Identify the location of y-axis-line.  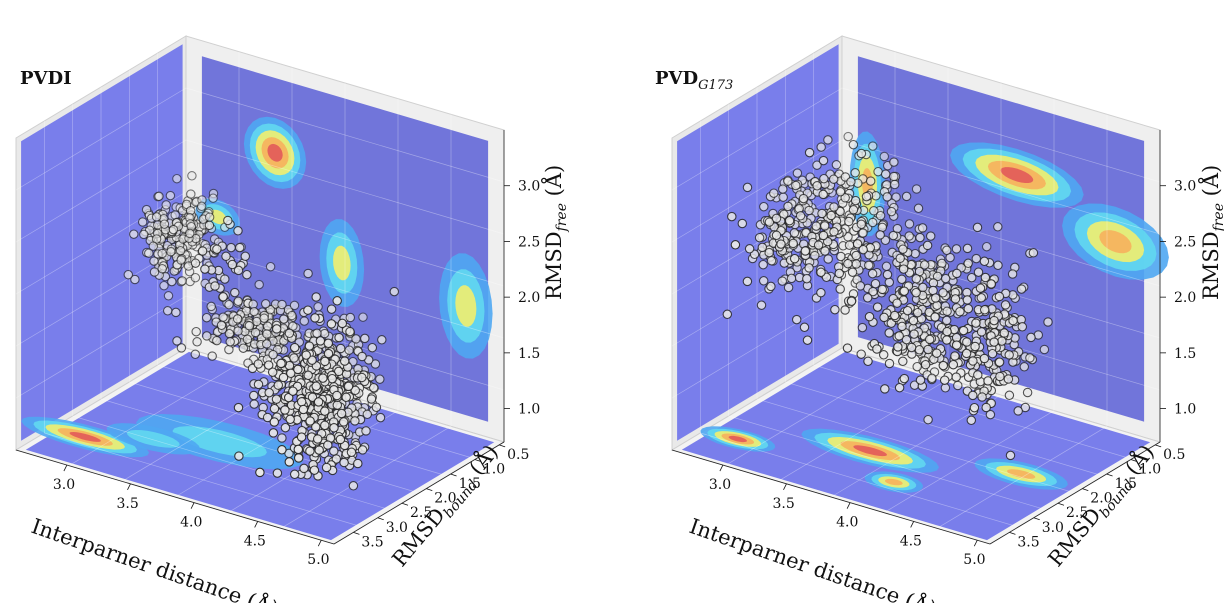
(1075, 493).